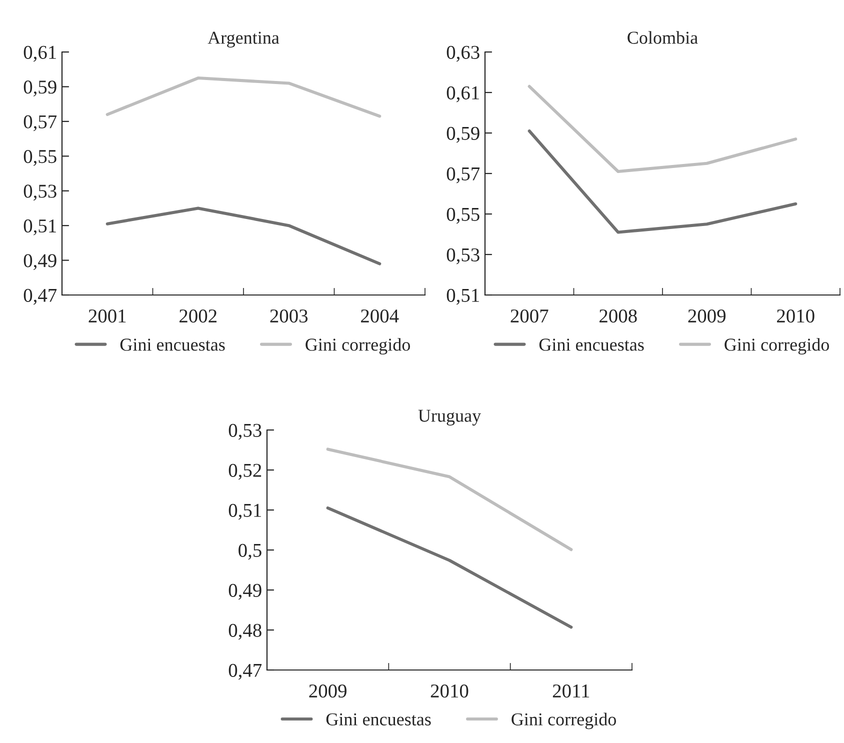  I want to click on x-tick-label: 2008, so click(618, 316).